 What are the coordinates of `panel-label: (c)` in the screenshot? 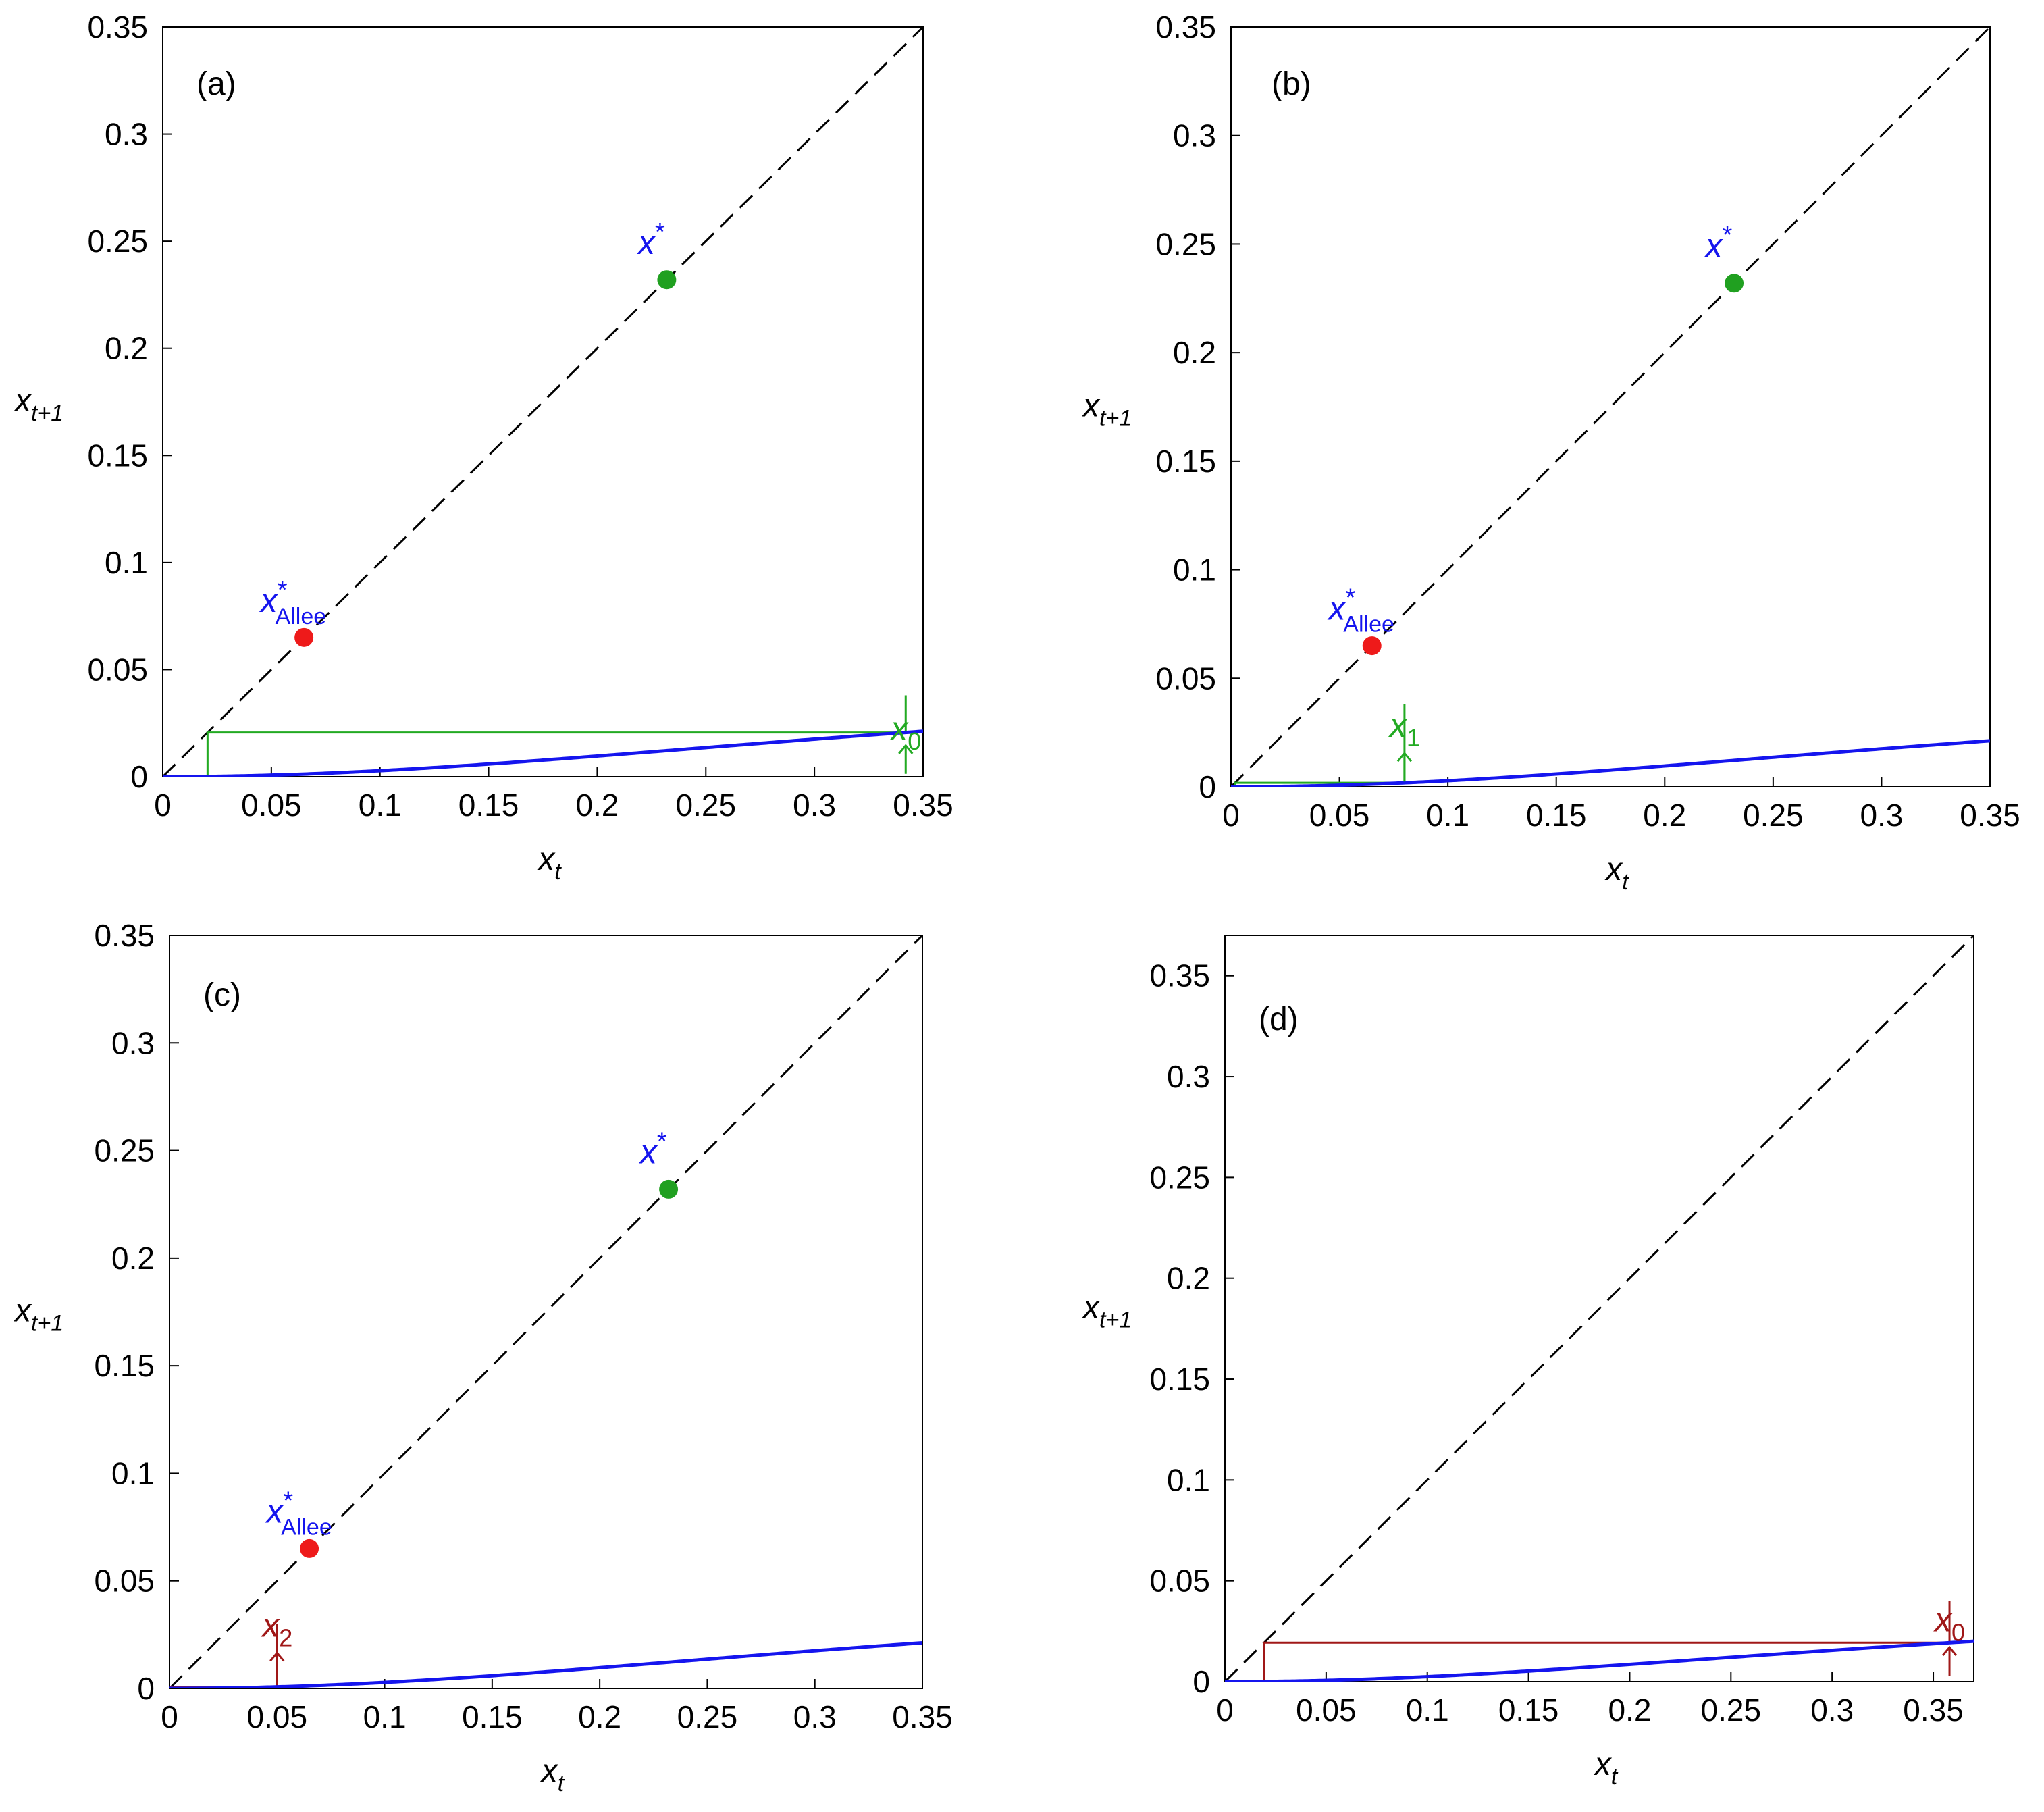 It's located at (222, 995).